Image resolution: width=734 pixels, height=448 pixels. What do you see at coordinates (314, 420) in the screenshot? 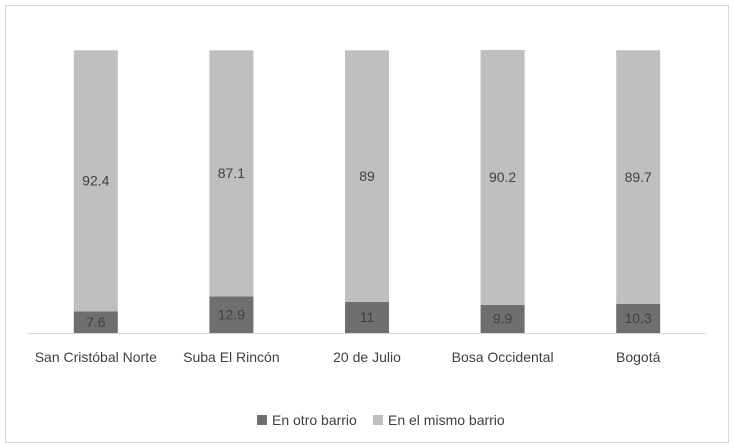
I see `legend-label: En otro barrio` at bounding box center [314, 420].